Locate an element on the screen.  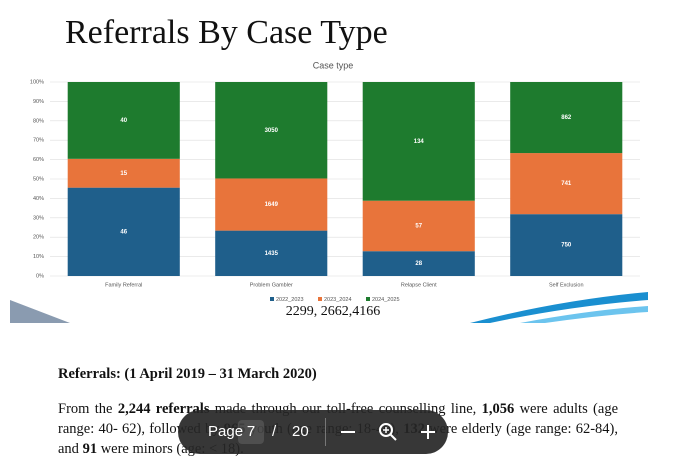
paragraph-text: were elderly (age range: 62-84), and is located at coordinates (338, 439).